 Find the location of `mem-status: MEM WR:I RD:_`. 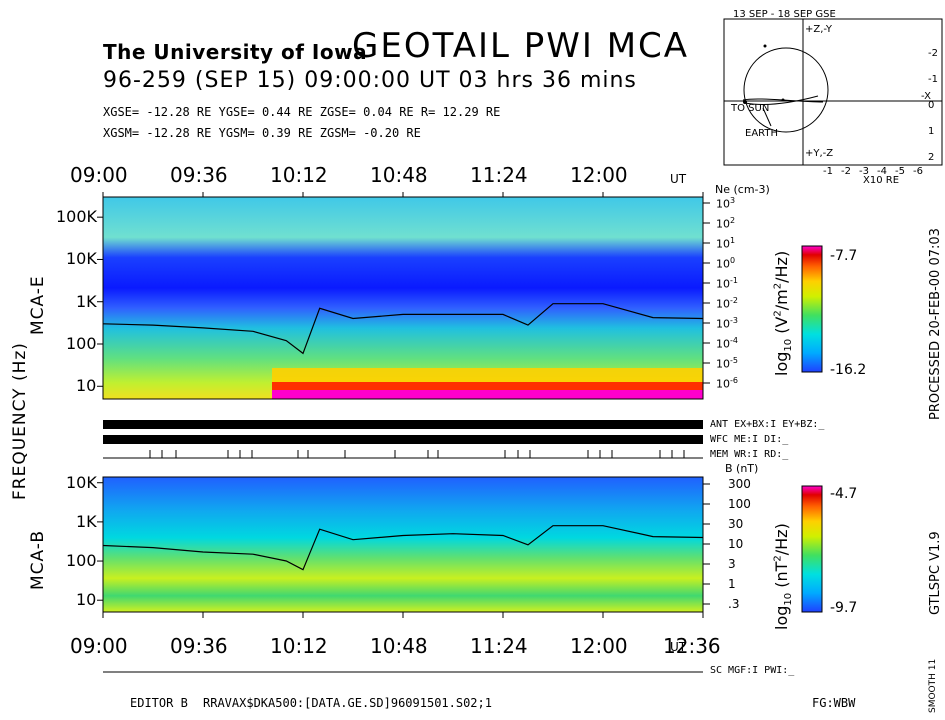

mem-status: MEM WR:I RD:_ is located at coordinates (749, 454).